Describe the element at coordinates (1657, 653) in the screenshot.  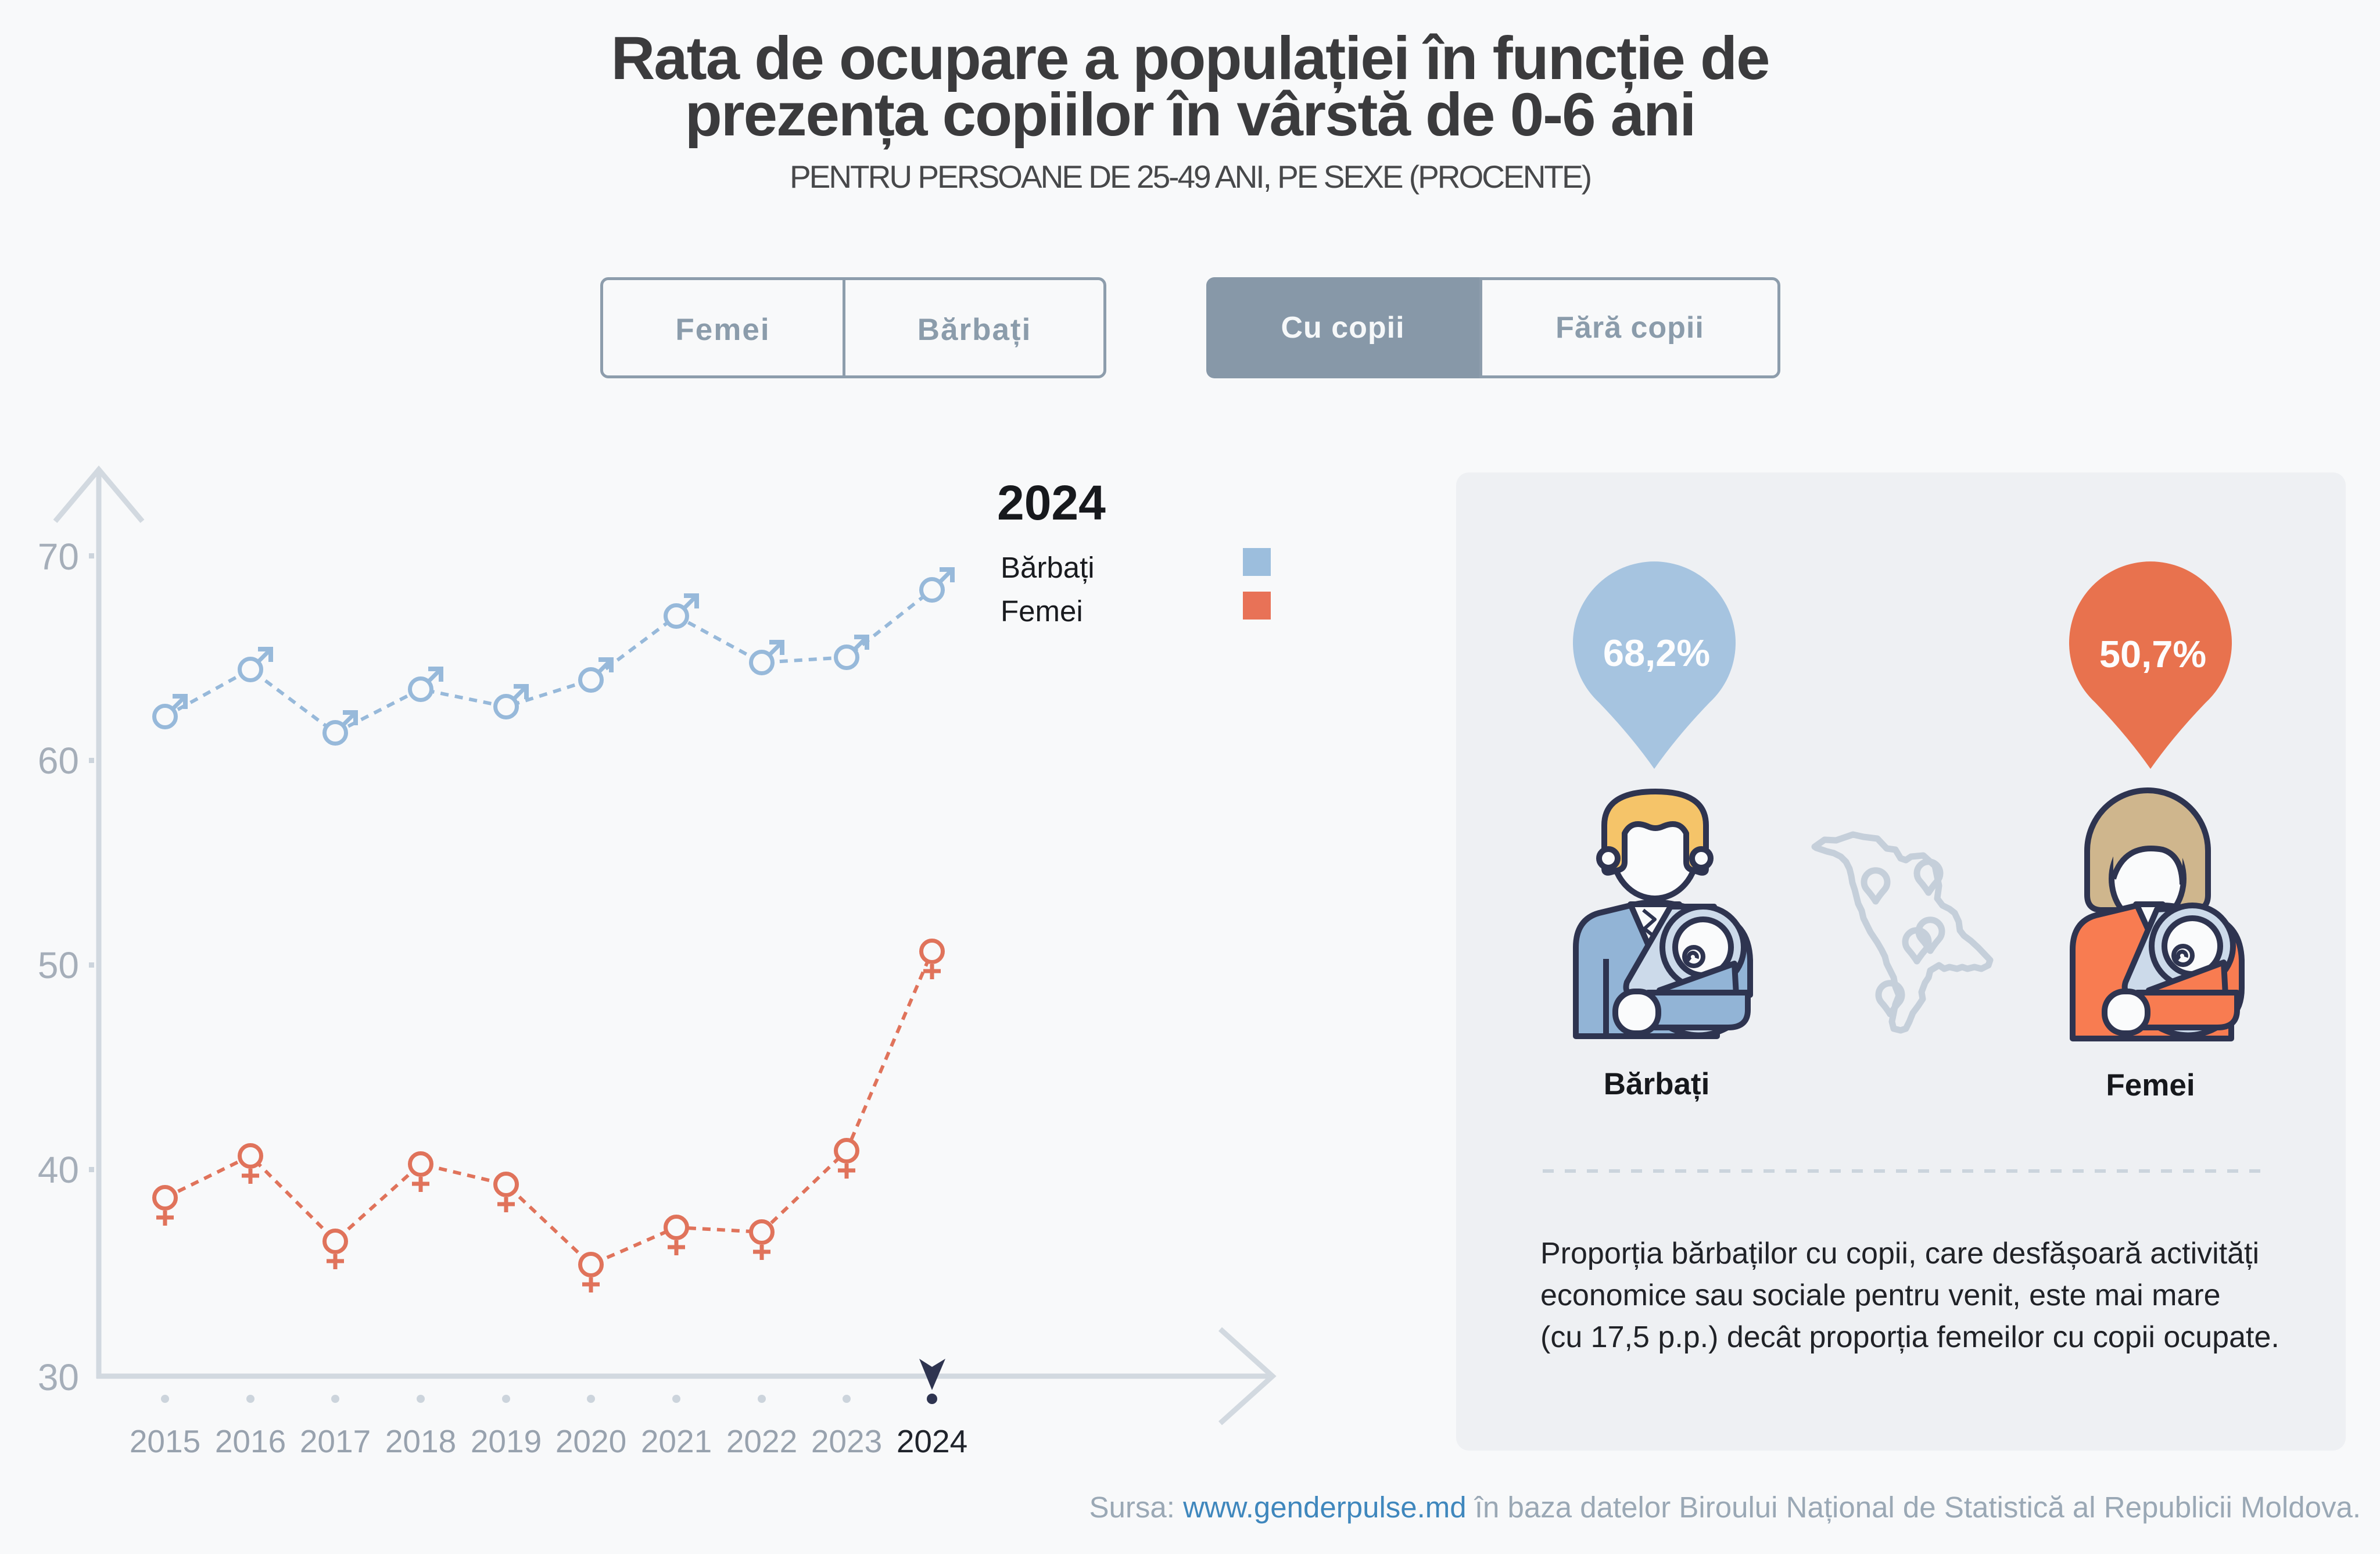
I see `svg-text: 68,2%` at that location.